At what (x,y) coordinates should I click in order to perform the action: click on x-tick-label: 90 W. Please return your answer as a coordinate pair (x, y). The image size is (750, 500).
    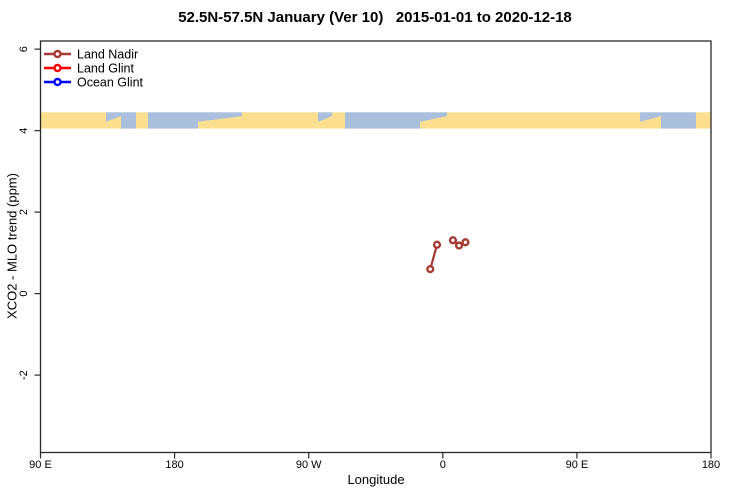
    Looking at the image, I should click on (309, 465).